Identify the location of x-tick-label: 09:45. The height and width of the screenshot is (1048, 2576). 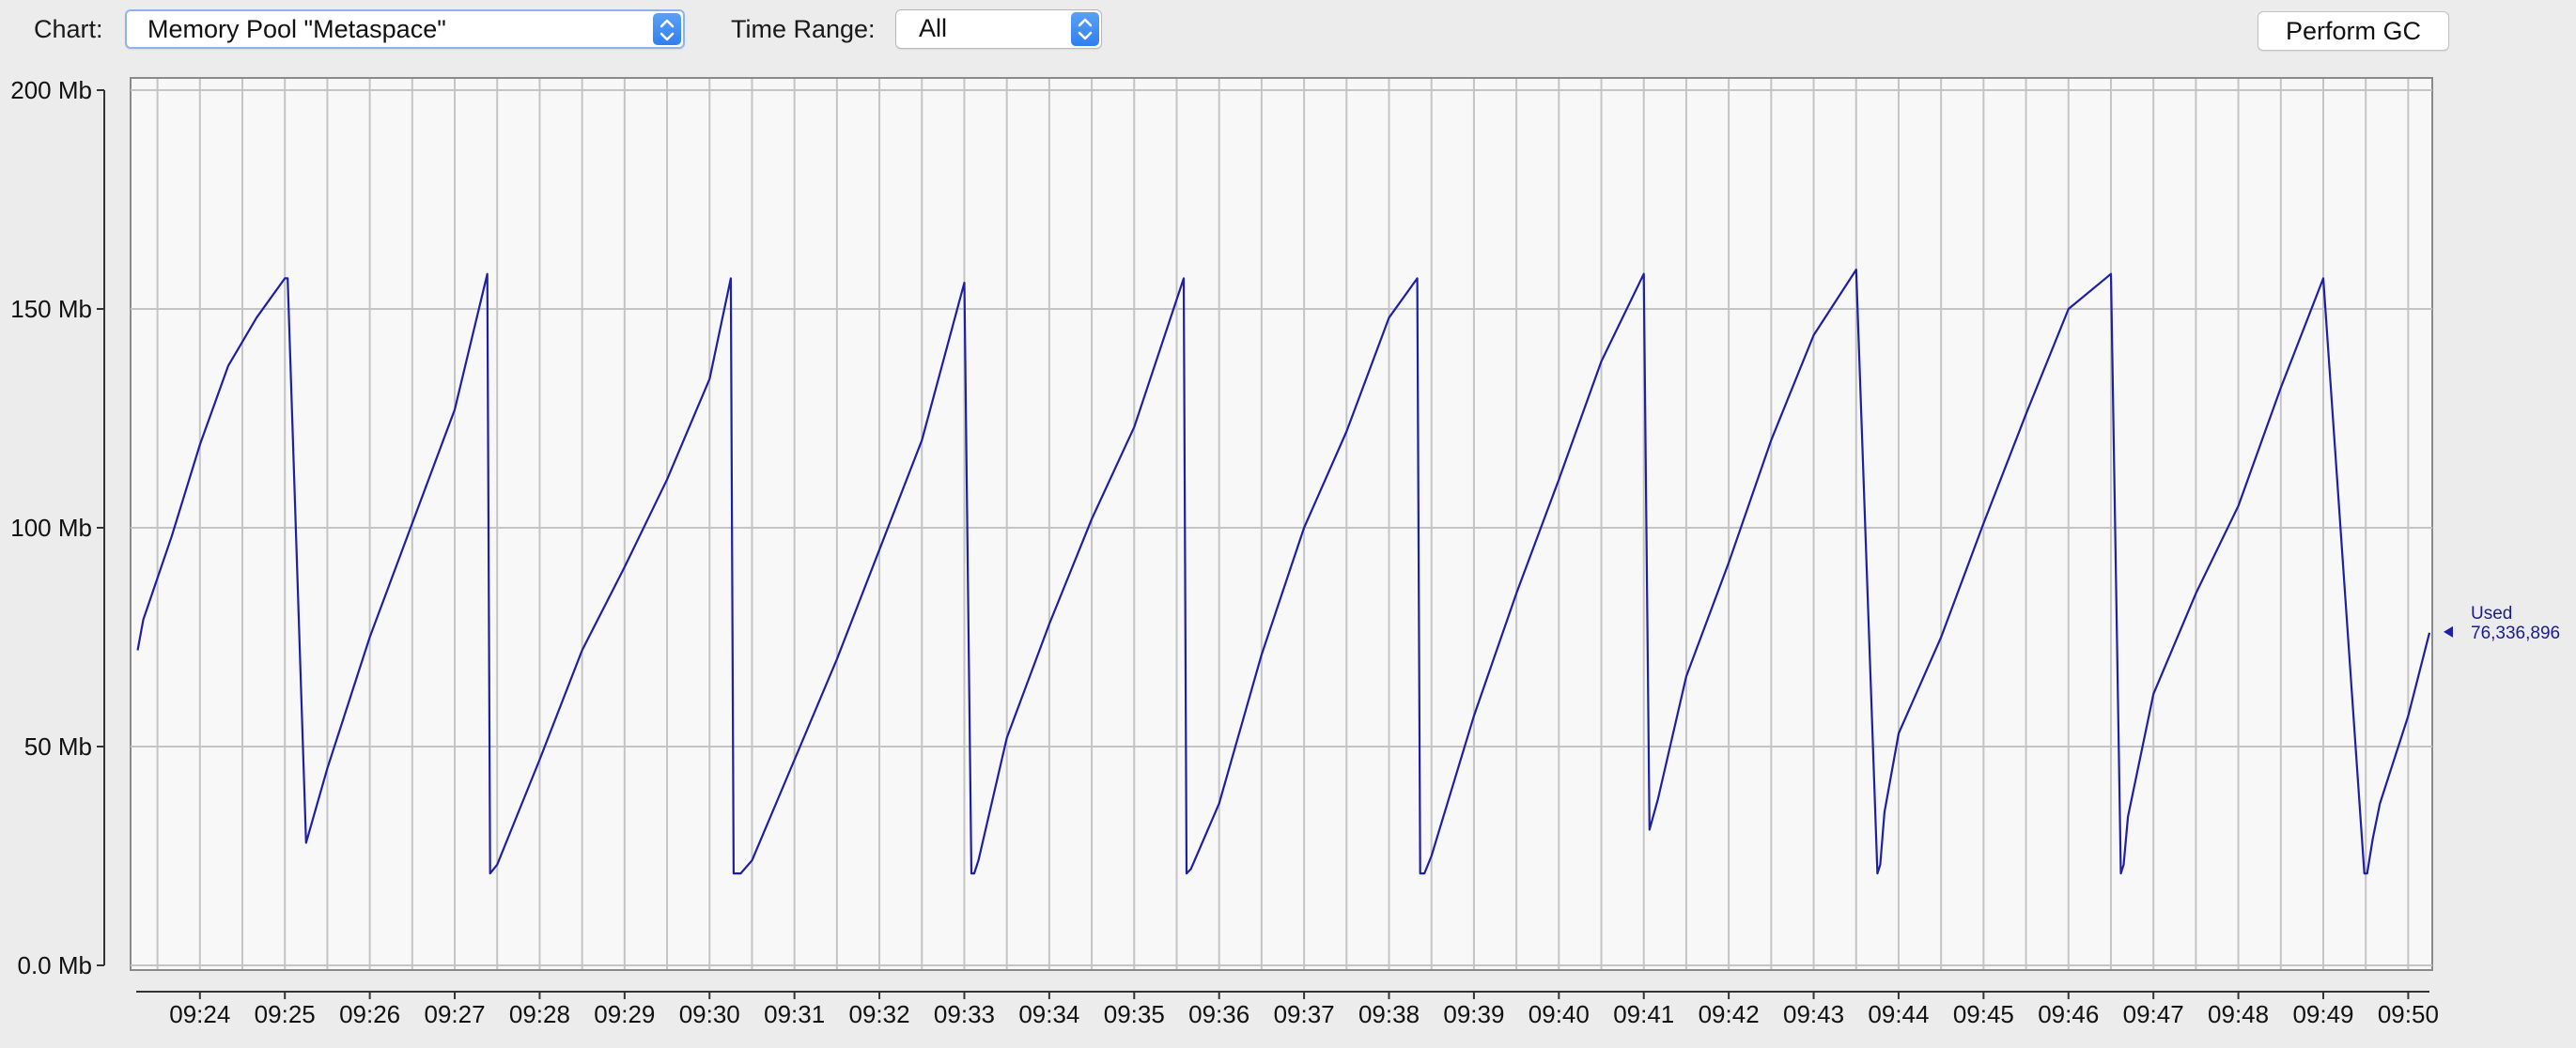
(1984, 1014).